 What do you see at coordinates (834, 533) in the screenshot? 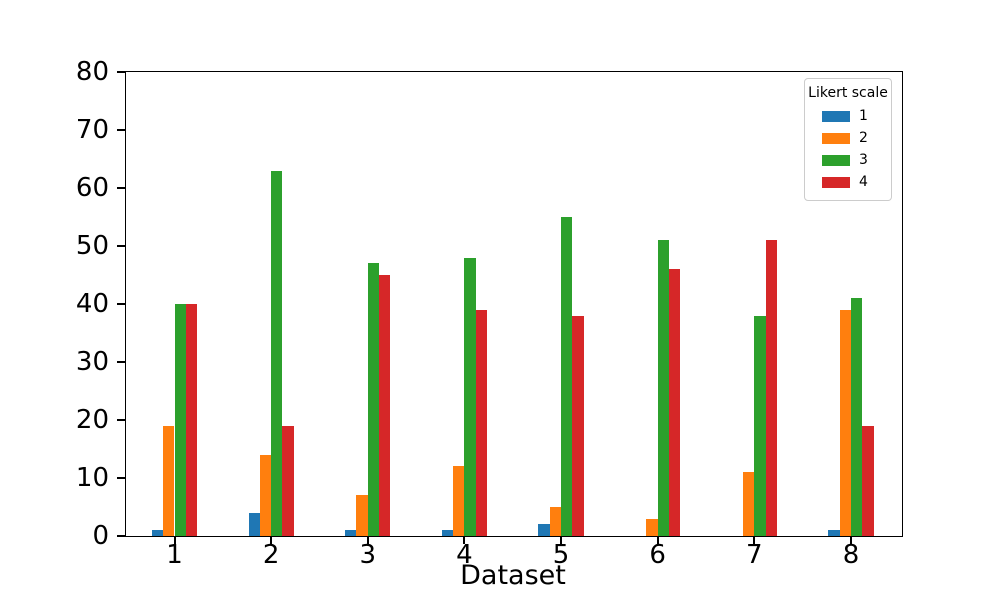
I see `bar-series1-dataset8` at bounding box center [834, 533].